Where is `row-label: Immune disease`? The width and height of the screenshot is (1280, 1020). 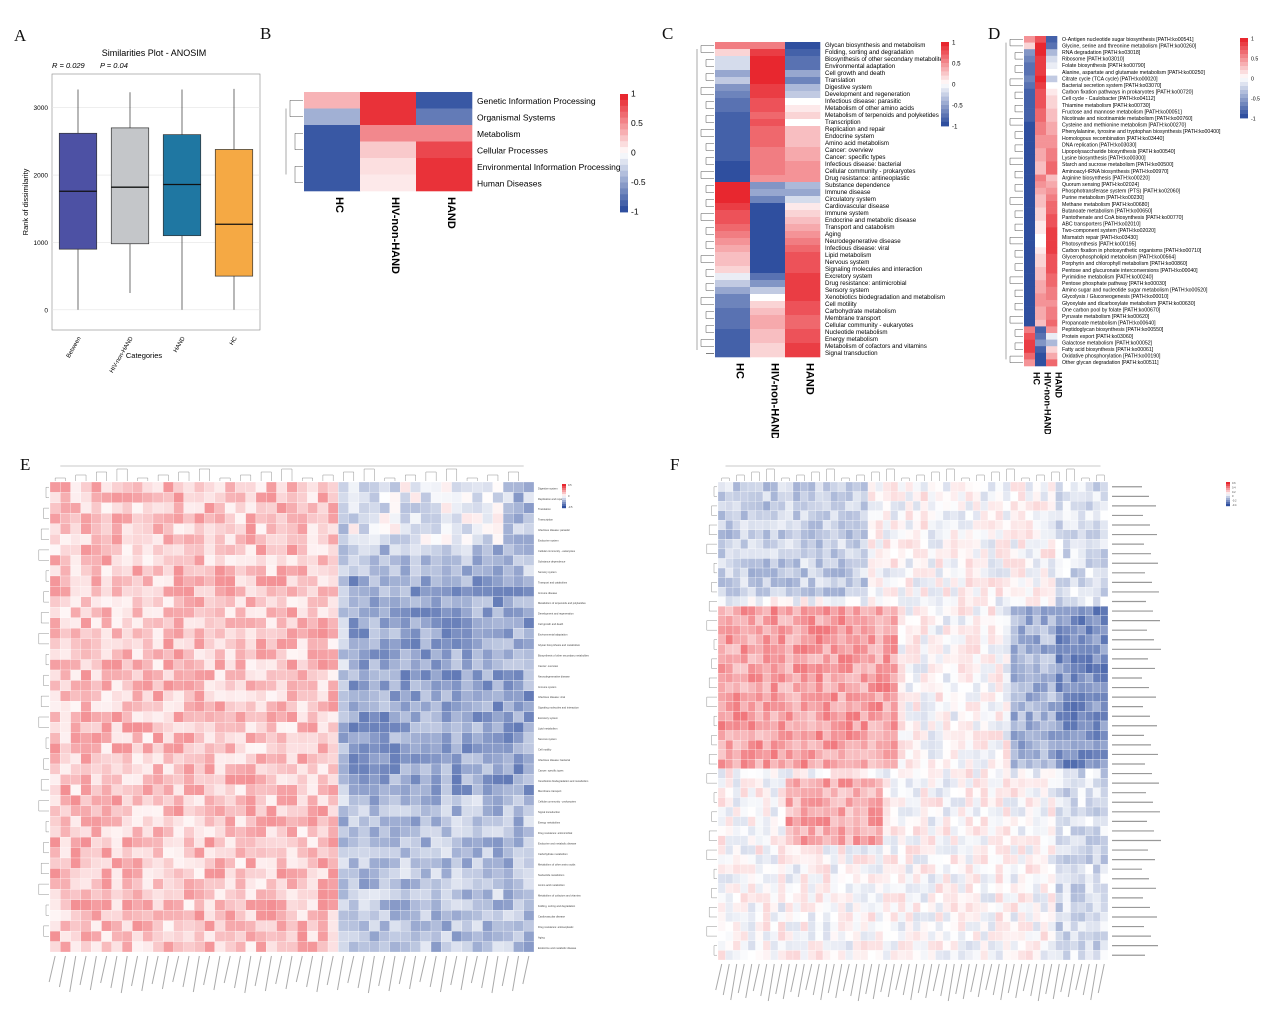
row-label: Immune disease is located at coordinates (848, 192).